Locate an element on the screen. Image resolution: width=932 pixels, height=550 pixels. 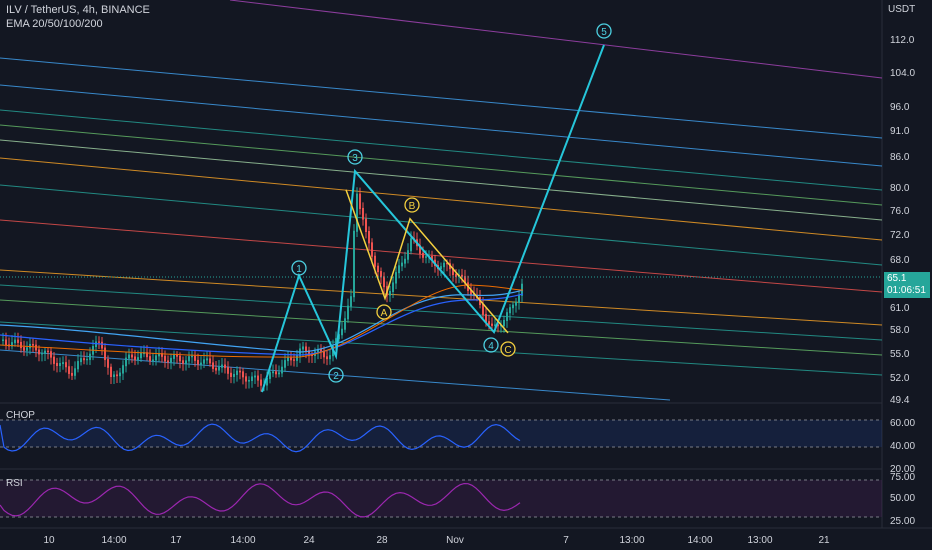
time-tick-label: 28 is located at coordinates (382, 540).